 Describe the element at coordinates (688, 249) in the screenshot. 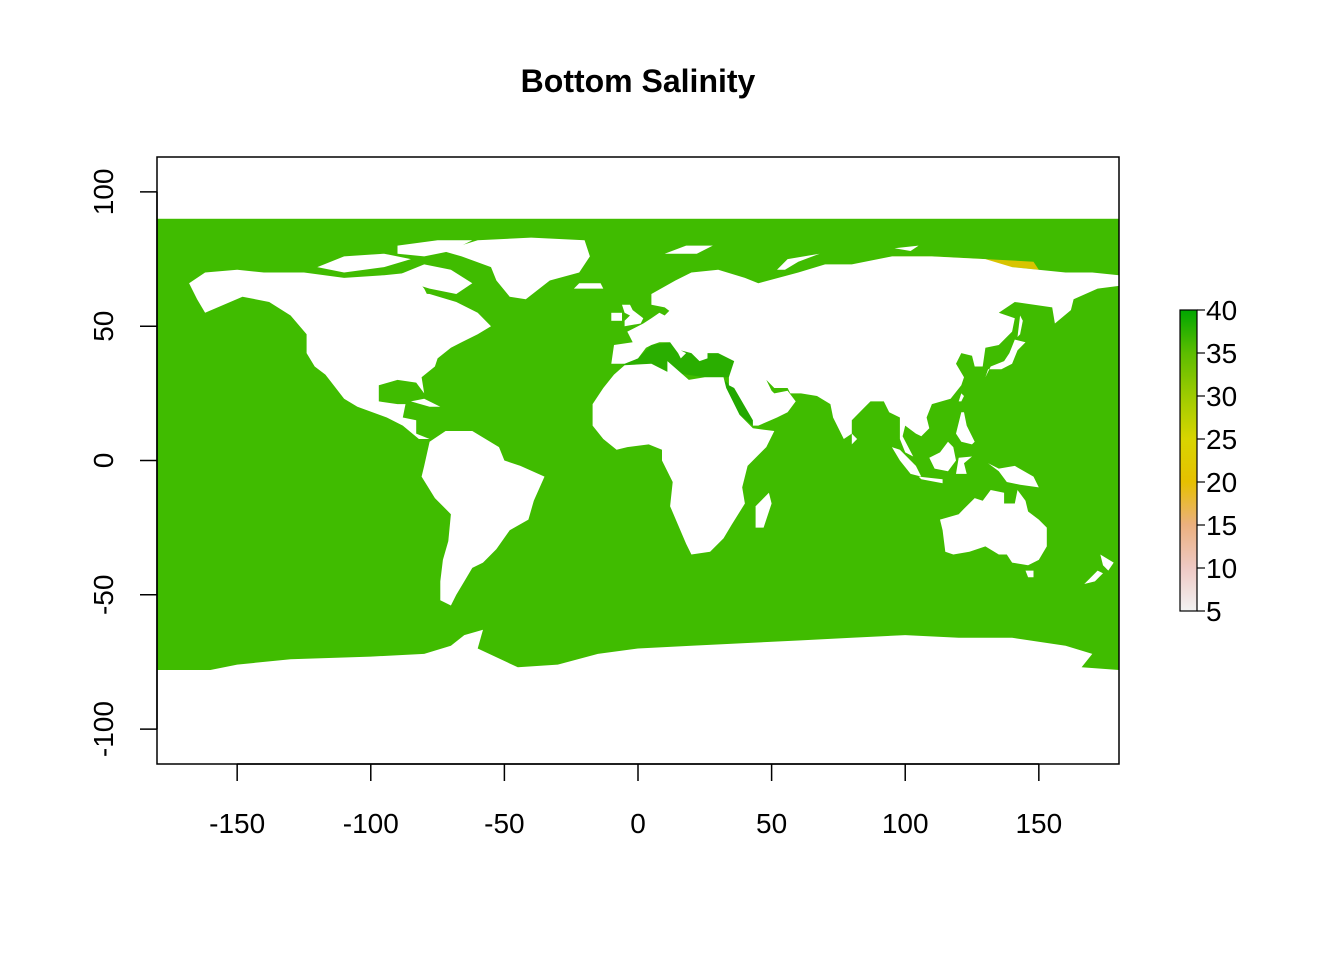

I see `svalbard` at that location.